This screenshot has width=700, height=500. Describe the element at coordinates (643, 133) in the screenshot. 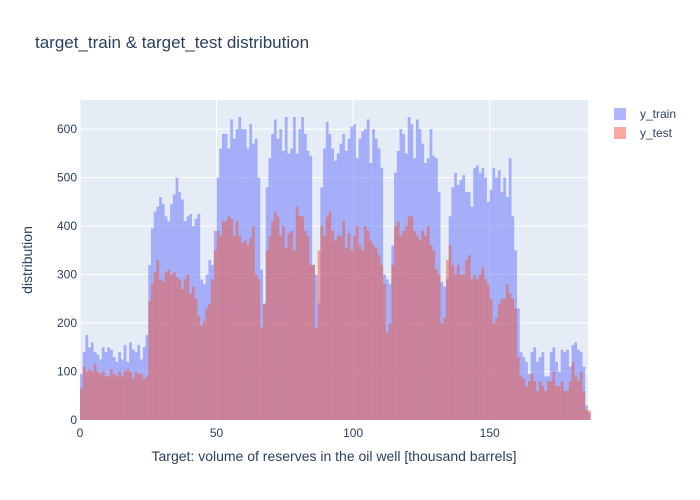

I see `legend-item-y-test: y_test` at that location.